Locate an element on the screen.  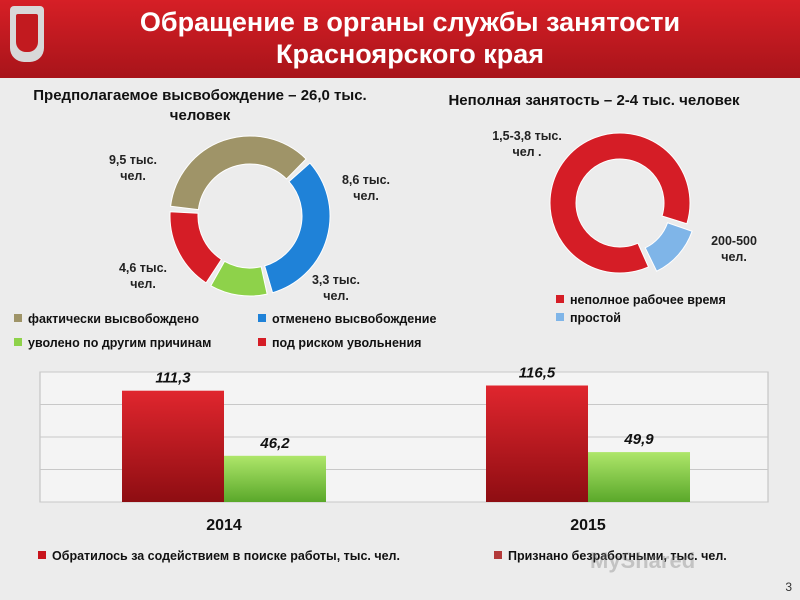
donut1-label-blue: 8,6 тыс. чел. is located at coordinates (366, 188).